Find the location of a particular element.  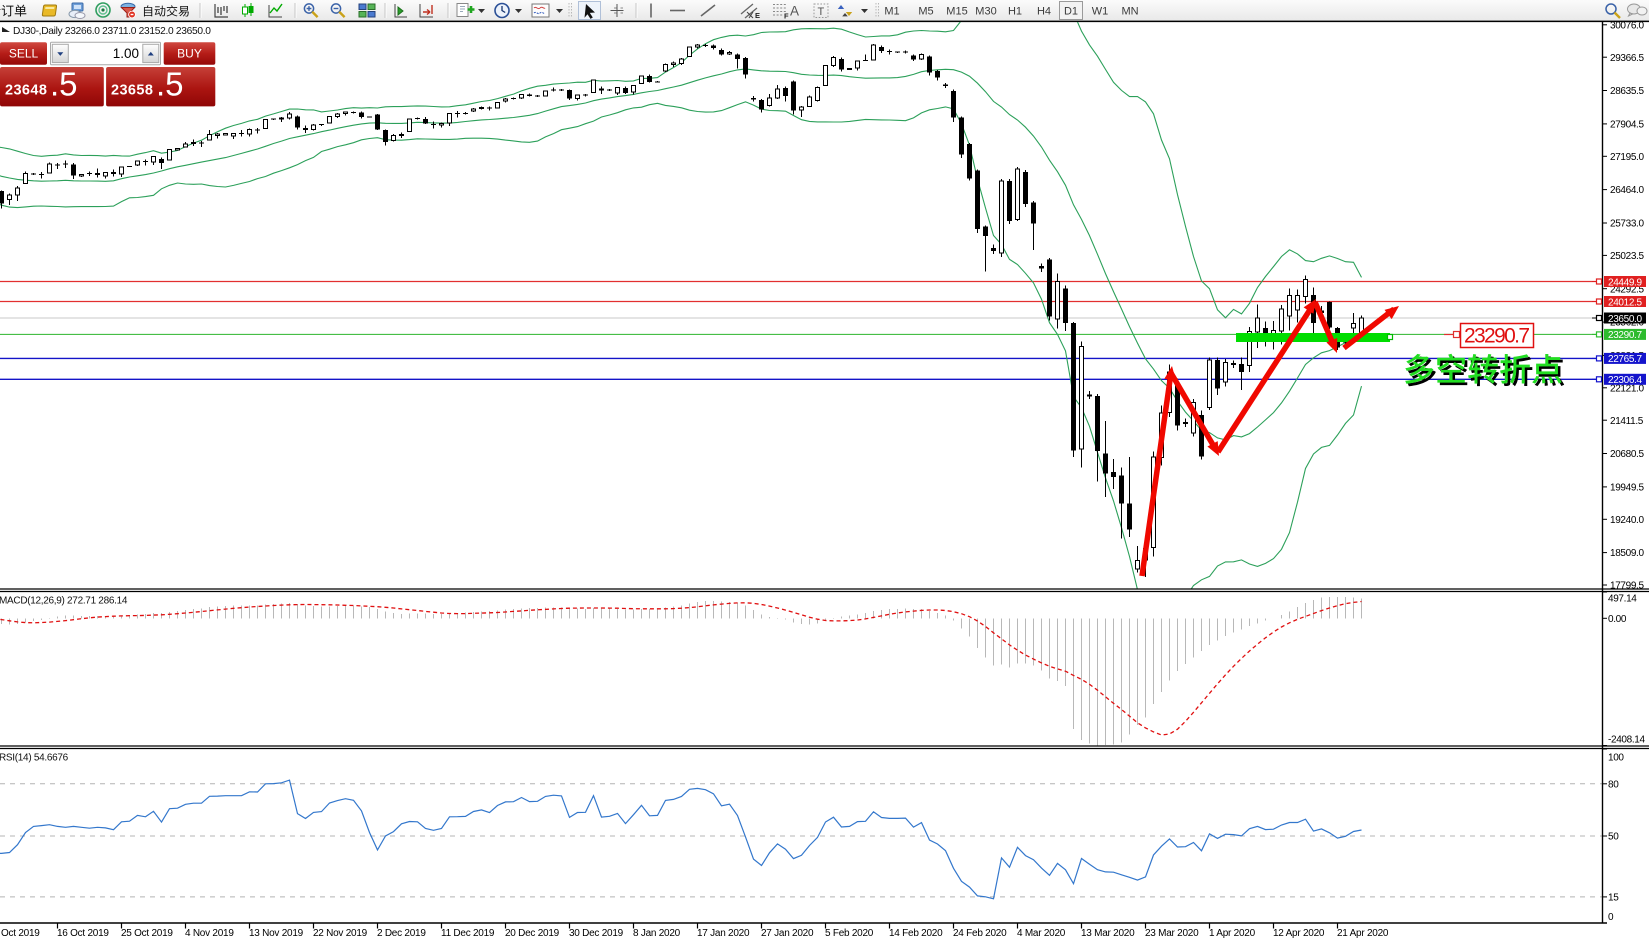

svg-text: 25733.0 is located at coordinates (1627, 224).